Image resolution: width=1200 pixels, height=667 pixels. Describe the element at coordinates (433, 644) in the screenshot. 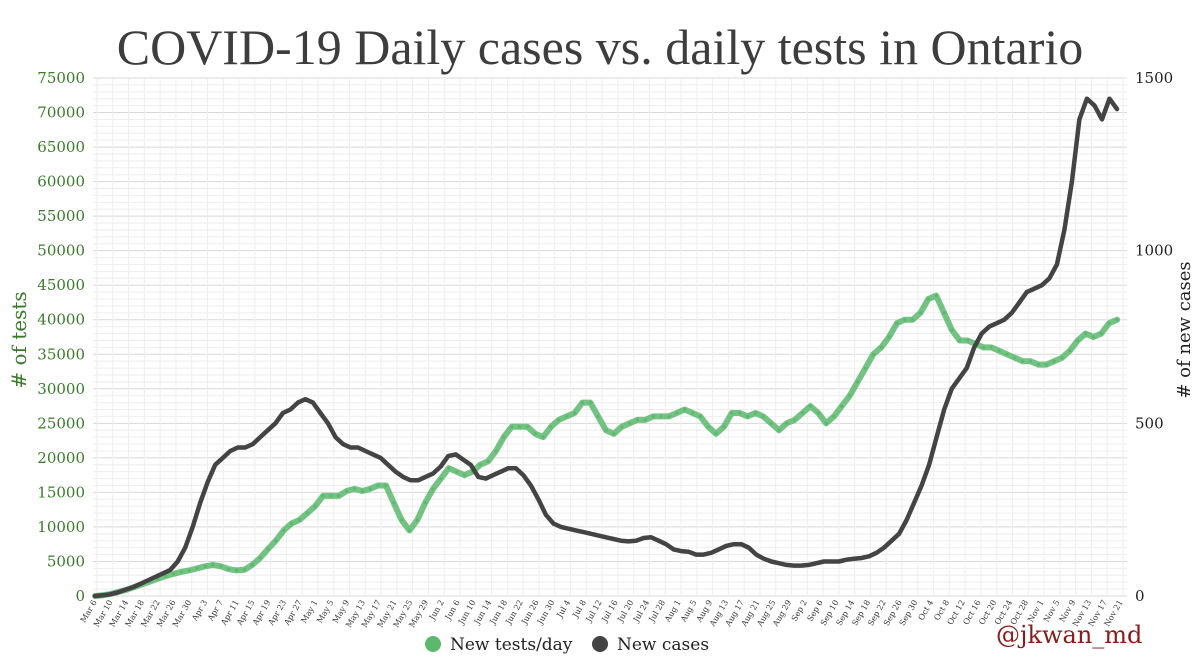

I see `legend-tests-marker` at that location.